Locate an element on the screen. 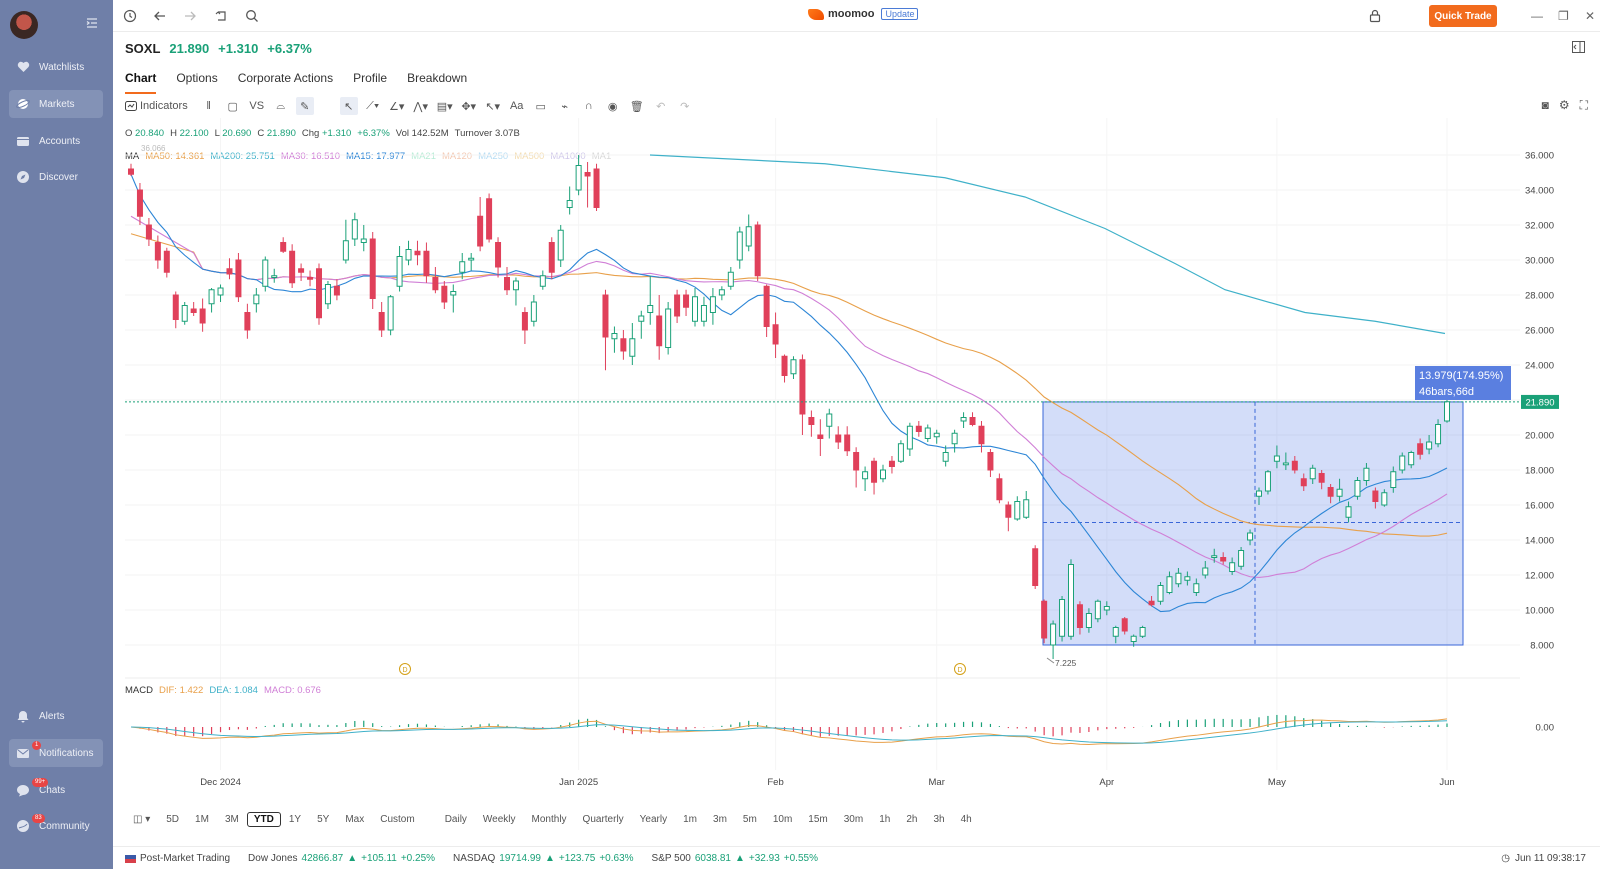 Image resolution: width=1600 pixels, height=869 pixels. macd-legend: MACD DIF: 1.422 DEA: 1.084 MACD: 0.676 is located at coordinates (223, 690).